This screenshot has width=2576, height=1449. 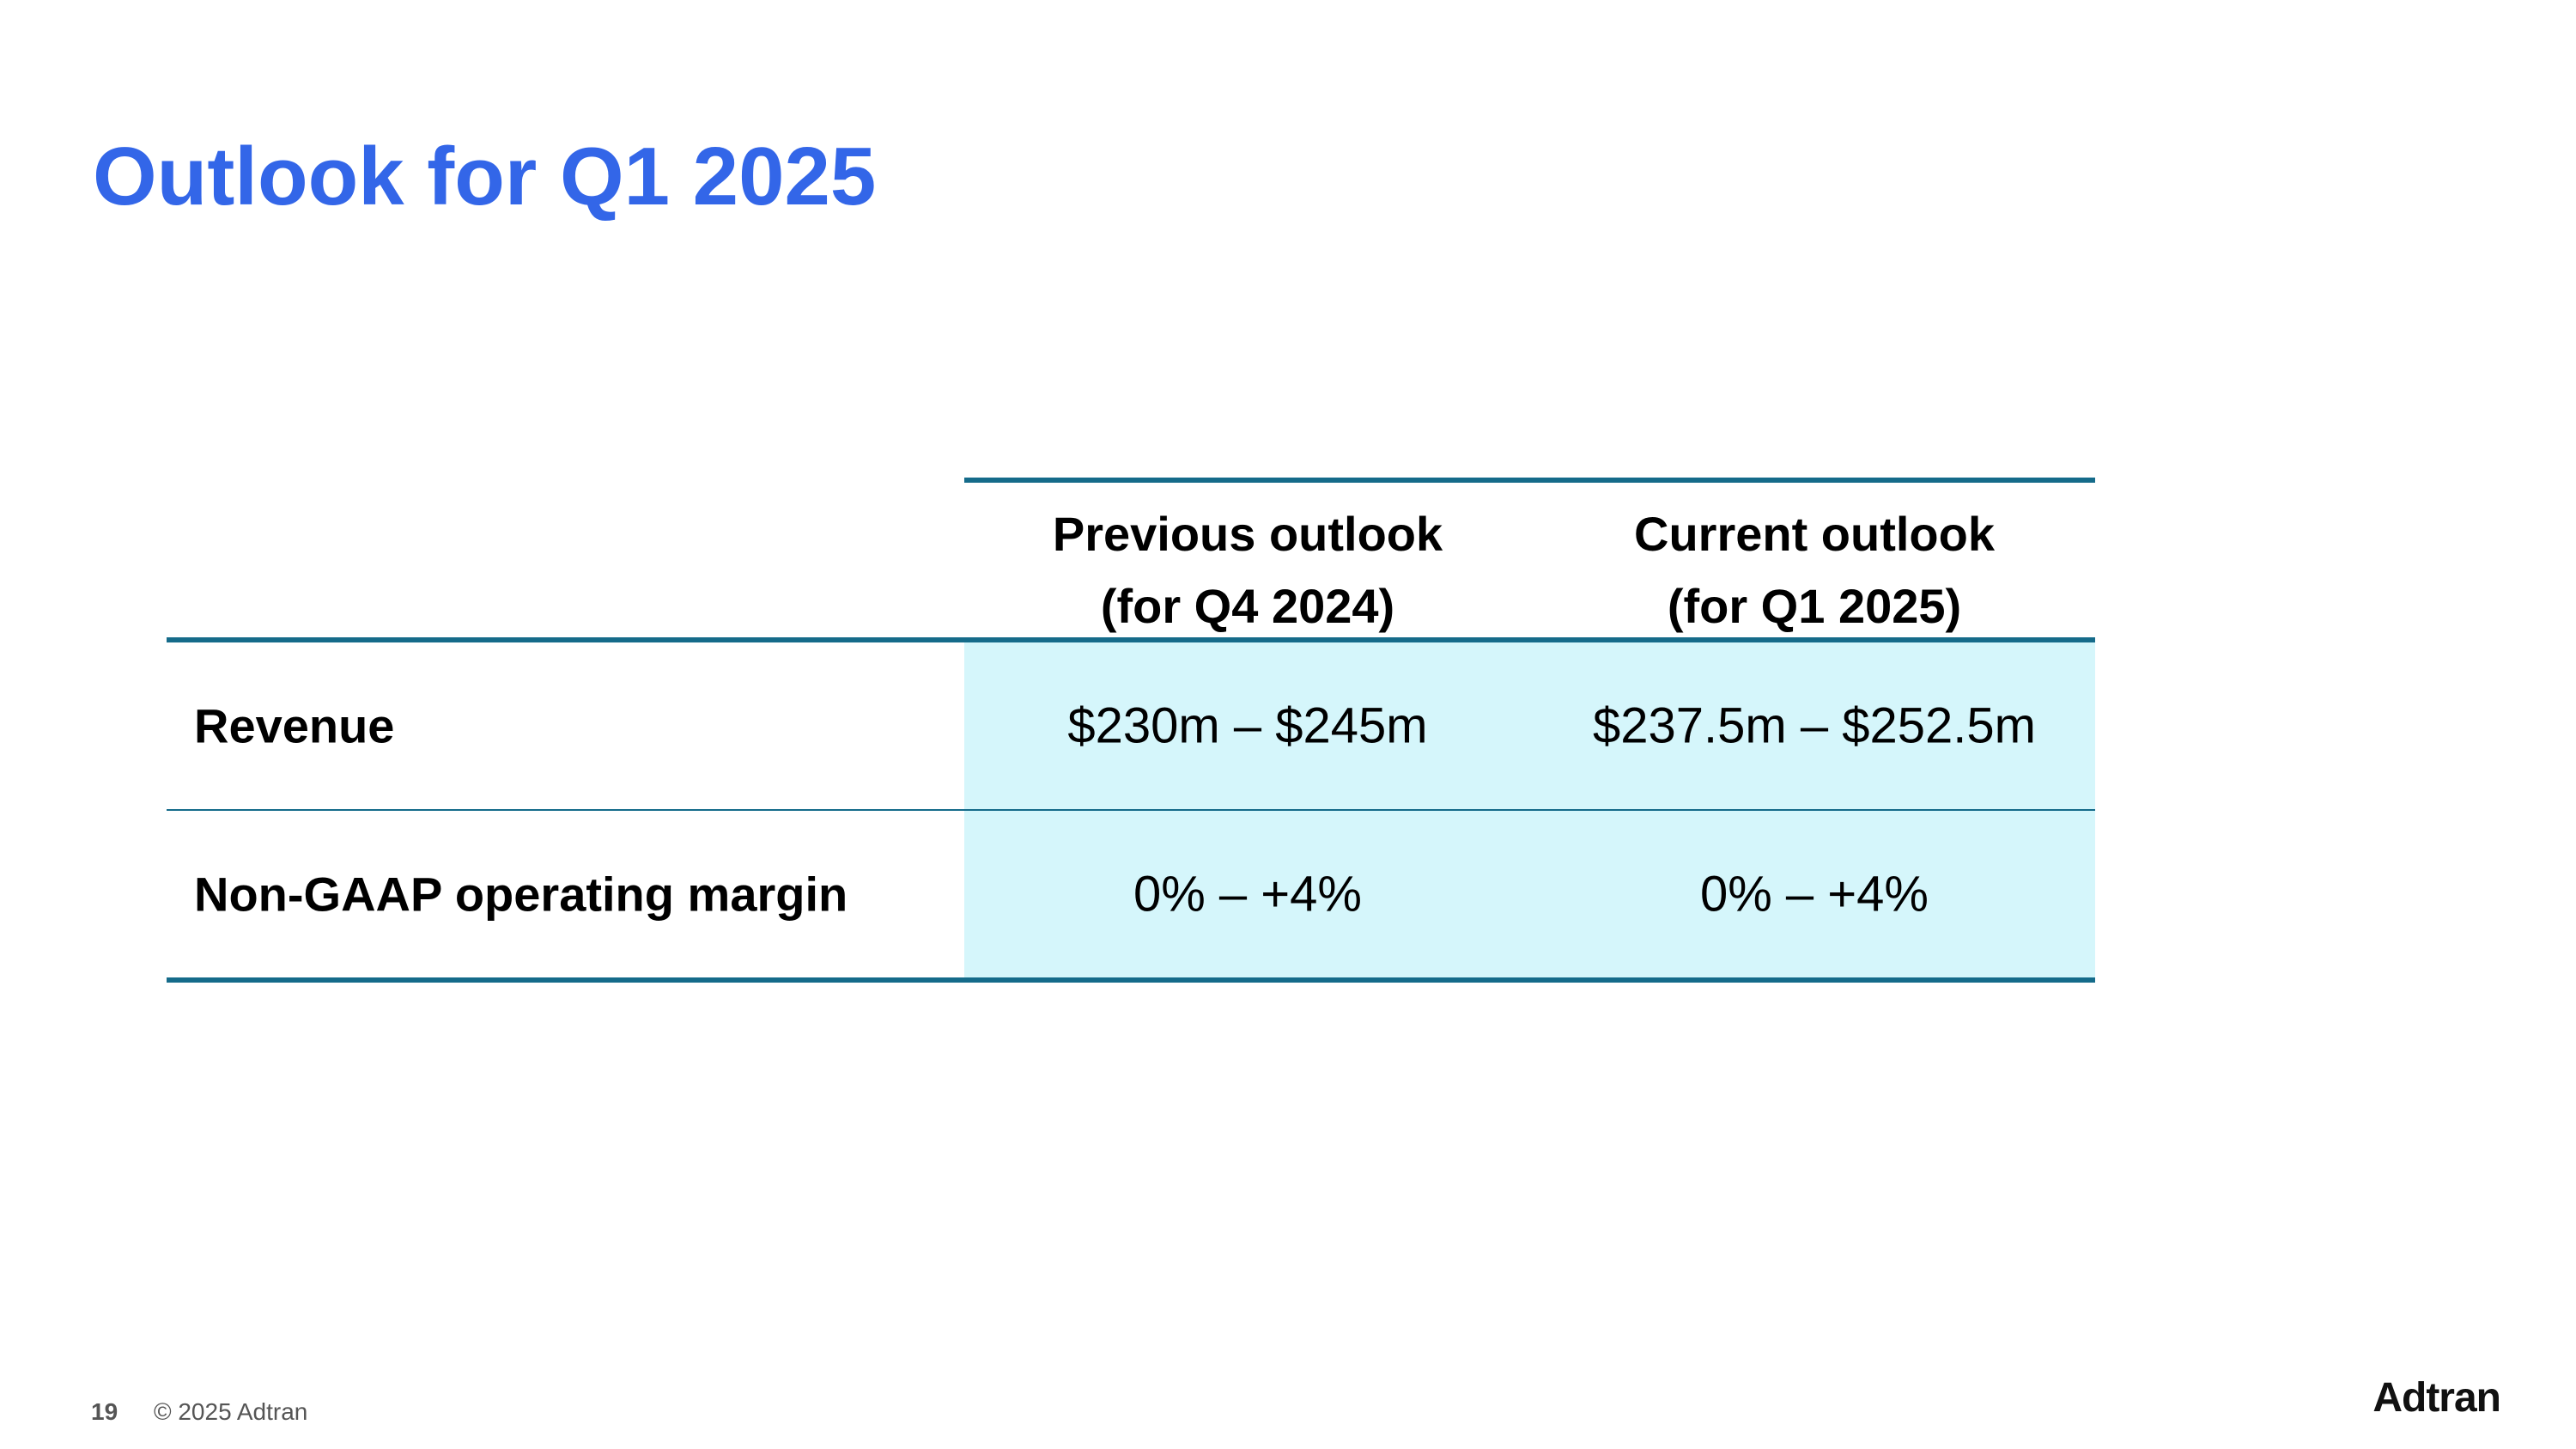 I want to click on header-previous-line2: (for Q4 2024), so click(x=1247, y=606).